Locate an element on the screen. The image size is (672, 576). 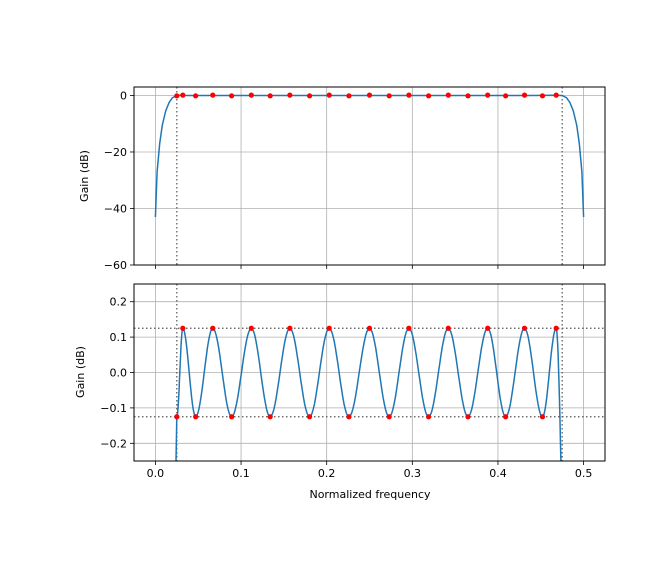
x-tick-label: 0.0 is located at coordinates (156, 473).